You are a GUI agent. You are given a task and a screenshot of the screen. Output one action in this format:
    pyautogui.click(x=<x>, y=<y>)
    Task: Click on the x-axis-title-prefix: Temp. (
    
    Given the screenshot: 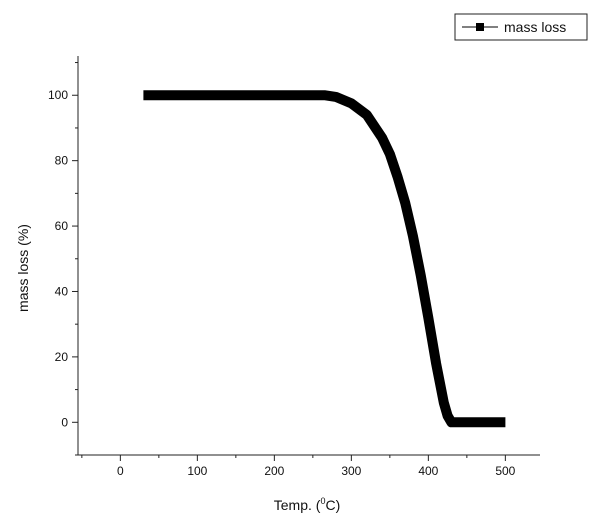 What is the action you would take?
    pyautogui.click(x=297, y=505)
    